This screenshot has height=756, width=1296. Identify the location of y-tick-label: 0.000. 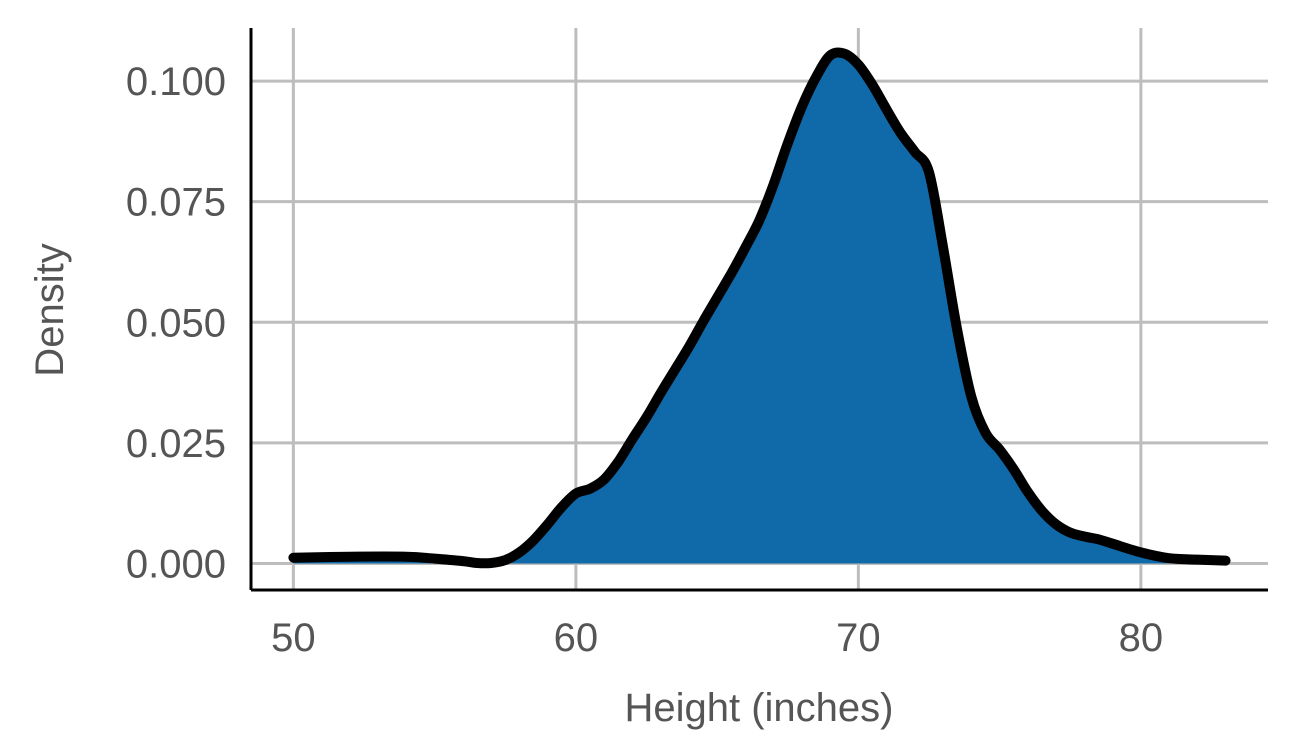
(176, 564).